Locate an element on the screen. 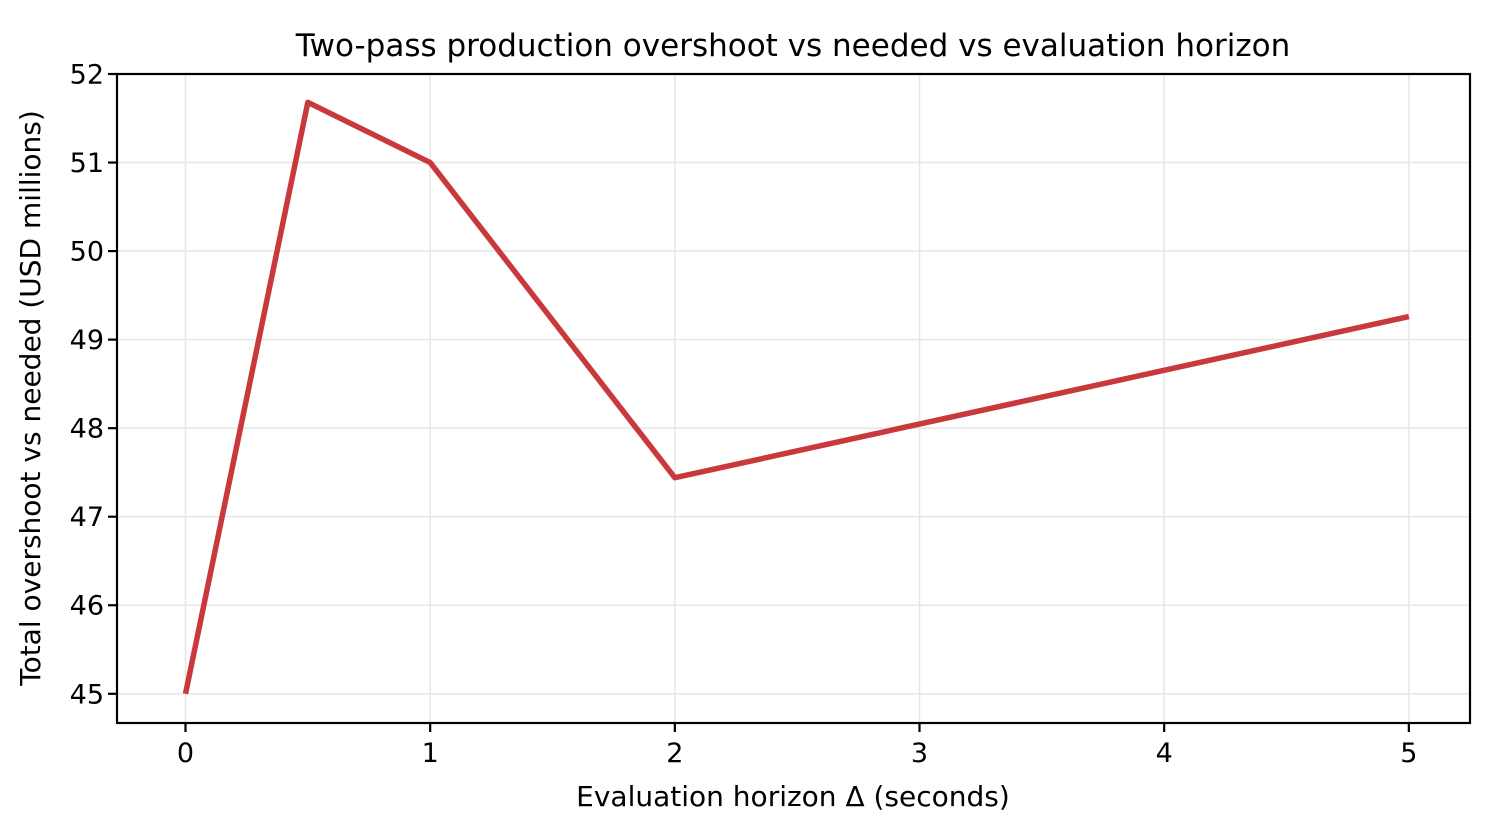 This screenshot has height=840, width=1500. x-axis-label: Evaluation horizon Δ (seconds) is located at coordinates (793, 796).